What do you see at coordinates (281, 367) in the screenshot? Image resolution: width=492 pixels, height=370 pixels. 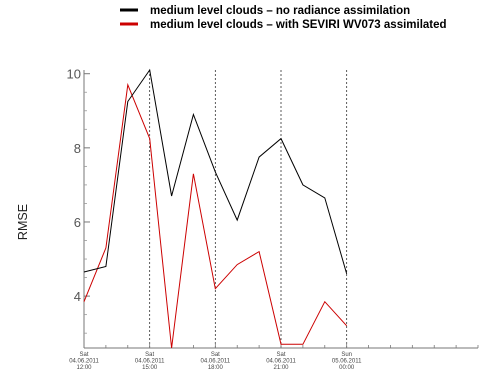 I see `x-tick-label-3-2: 21:00` at bounding box center [281, 367].